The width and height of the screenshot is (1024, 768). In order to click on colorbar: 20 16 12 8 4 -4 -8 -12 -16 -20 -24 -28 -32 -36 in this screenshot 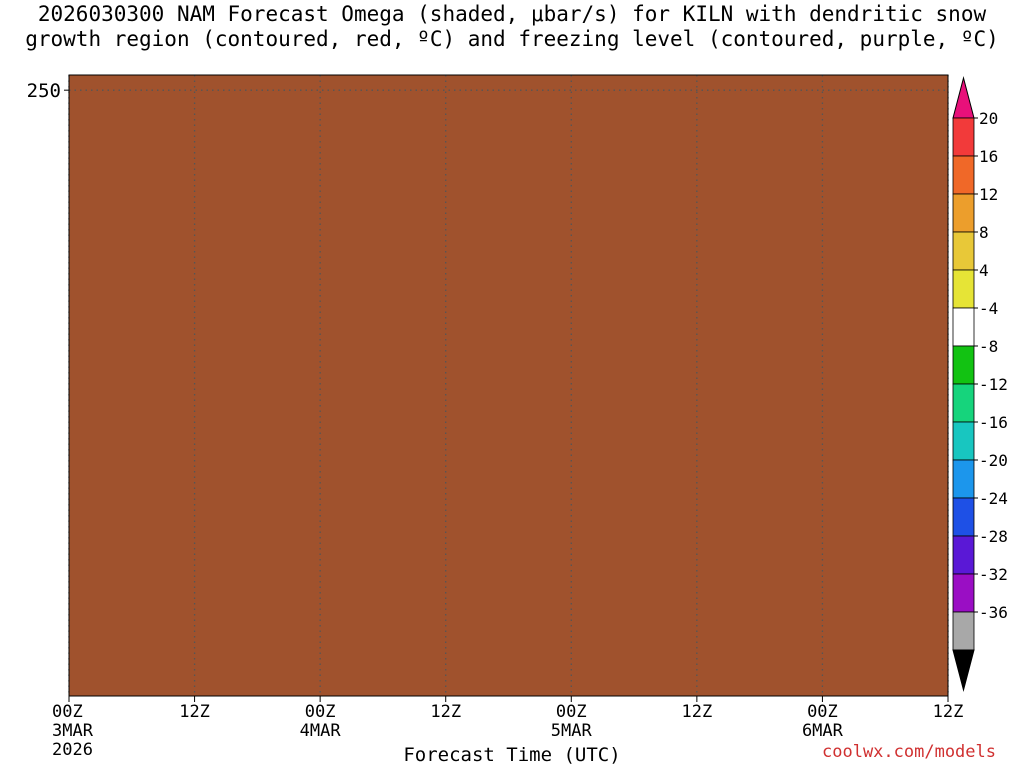, I will do `click(980, 384)`.